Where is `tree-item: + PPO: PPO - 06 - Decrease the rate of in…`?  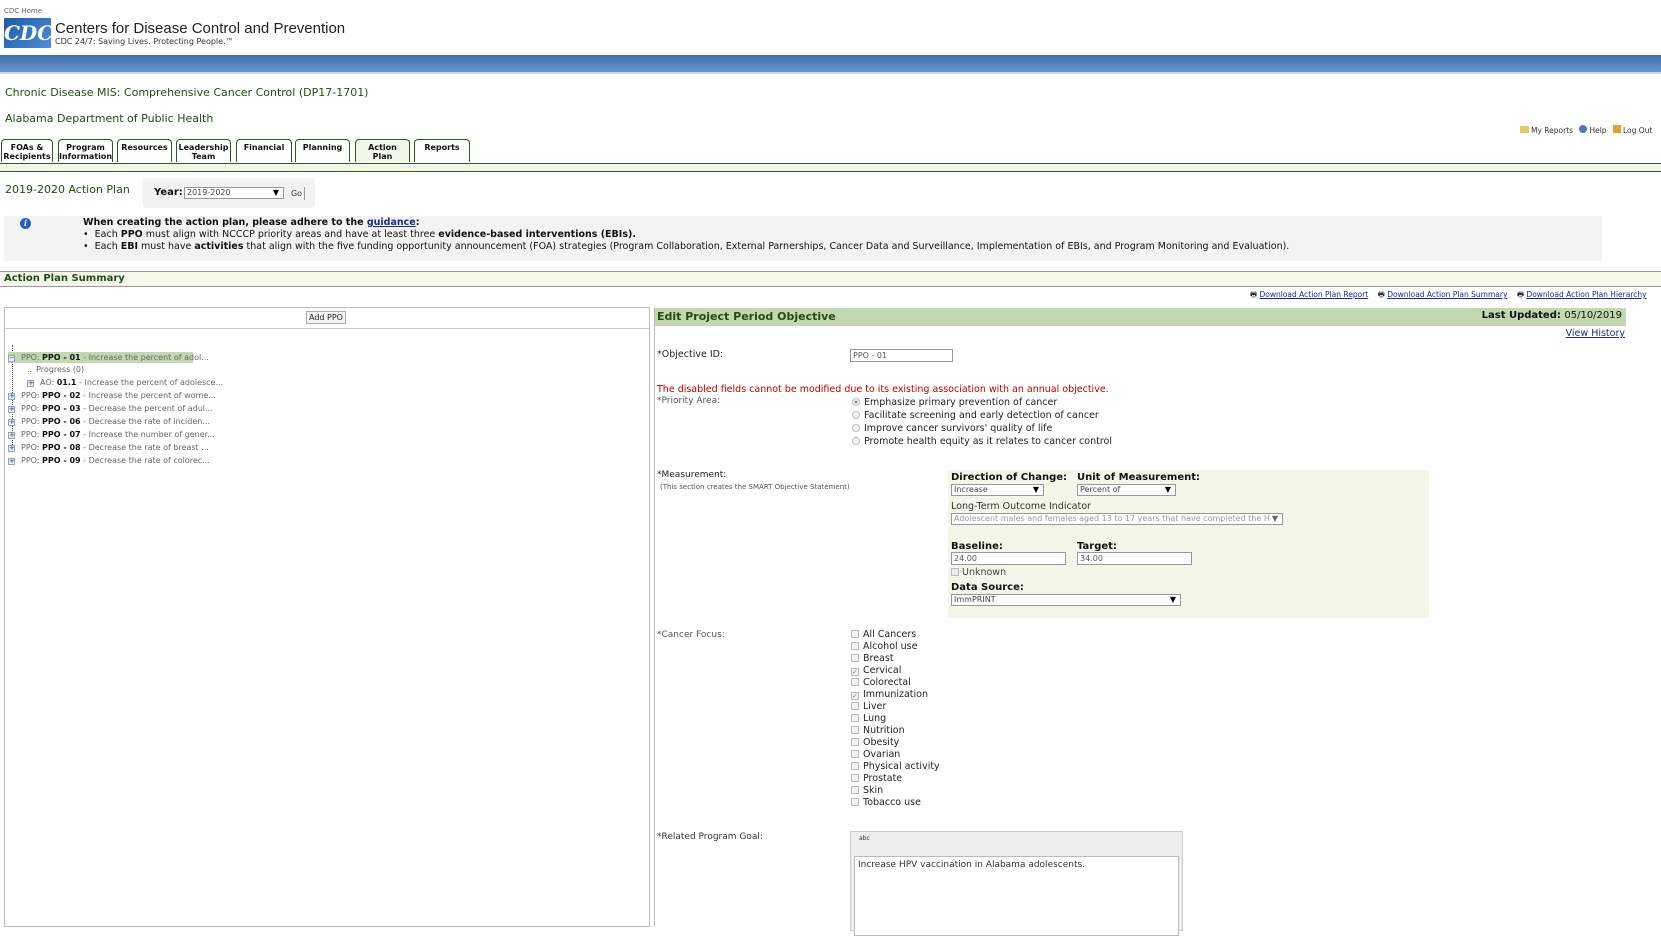
tree-item: + PPO: PPO - 06 - Decrease the rate of in… is located at coordinates (109, 421).